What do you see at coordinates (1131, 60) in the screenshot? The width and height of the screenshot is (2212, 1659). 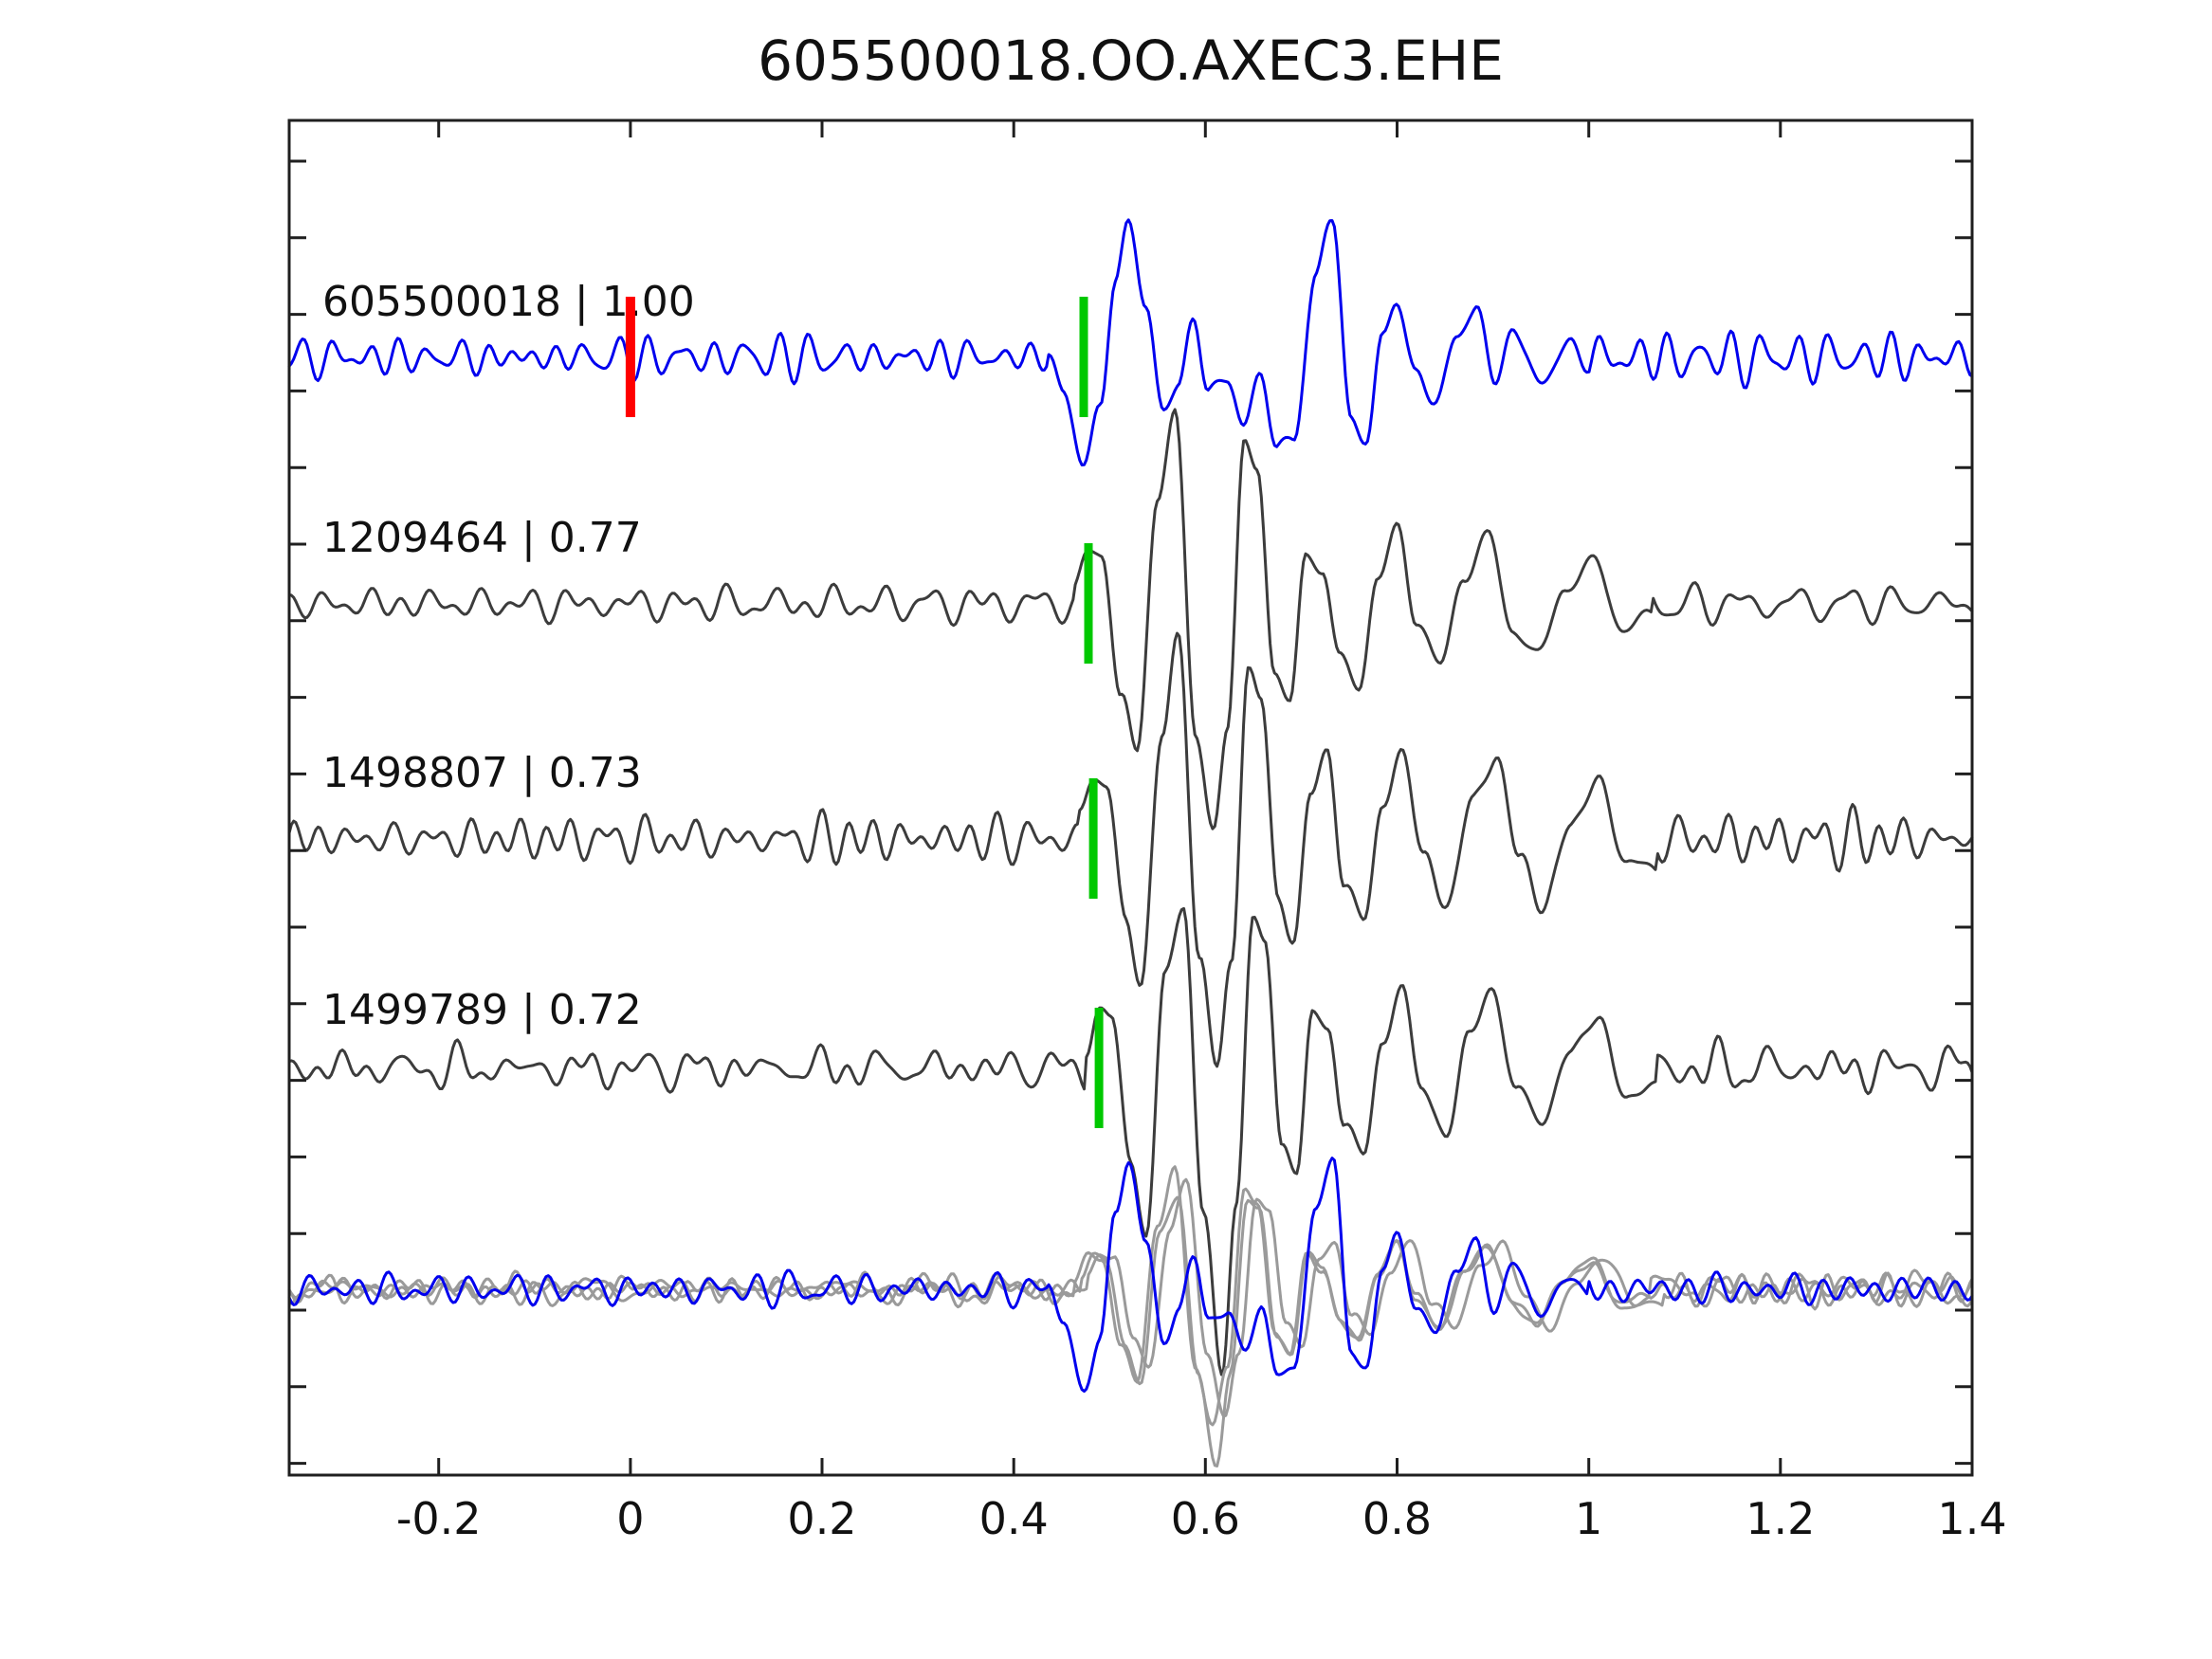 I see `chart-title: 605500018.OO.AXEC3.EHE` at bounding box center [1131, 60].